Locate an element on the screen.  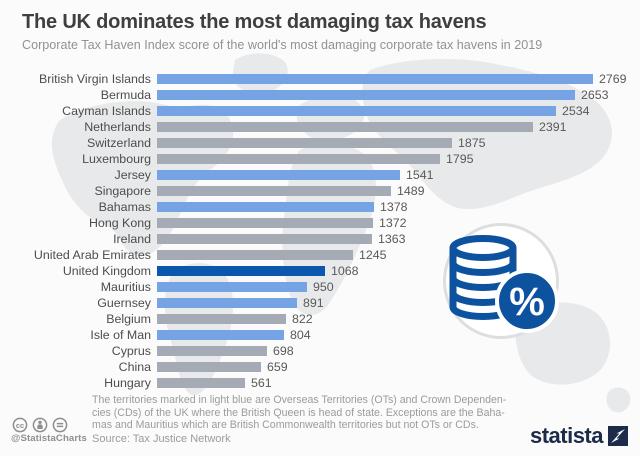
chart-row: Bahamas 1378 is located at coordinates (320, 207).